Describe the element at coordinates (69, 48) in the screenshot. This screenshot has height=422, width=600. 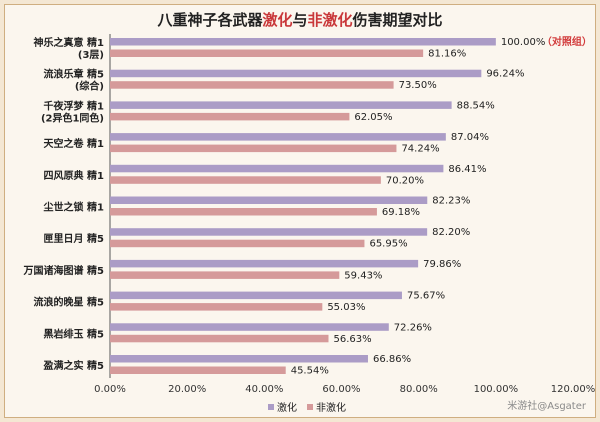
I see `category-label: 神乐之真意 精1 (3层)` at that location.